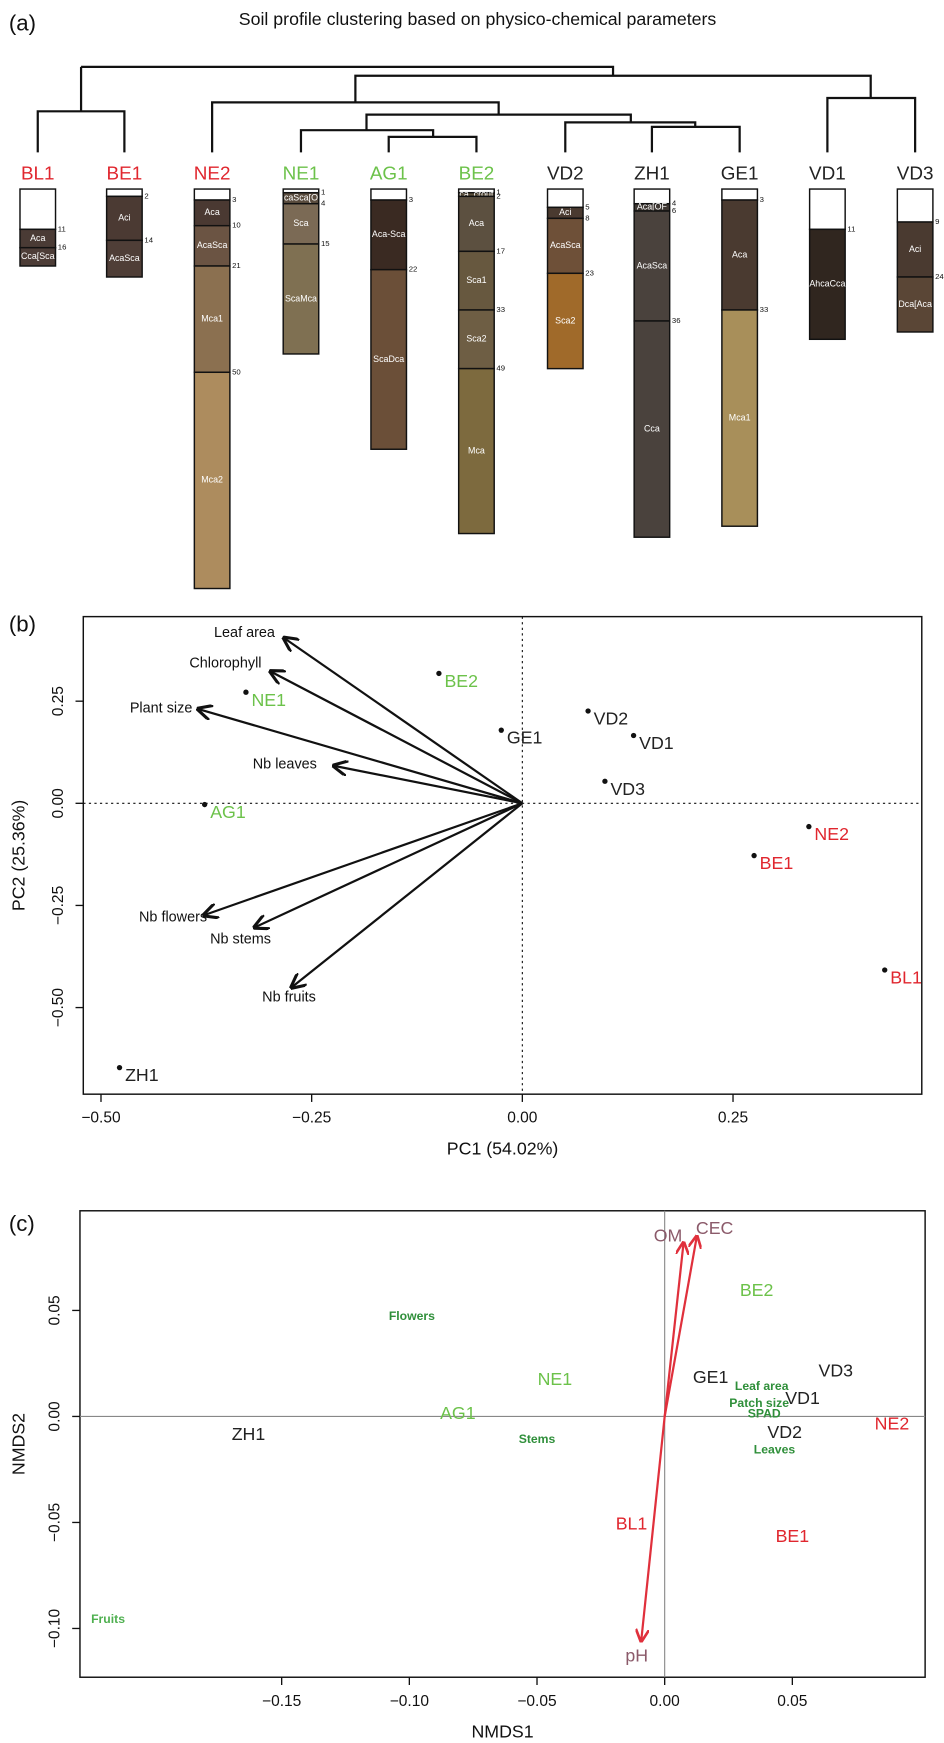 The width and height of the screenshot is (944, 1743). What do you see at coordinates (759, 1403) in the screenshot?
I see `species-label: Patch size` at bounding box center [759, 1403].